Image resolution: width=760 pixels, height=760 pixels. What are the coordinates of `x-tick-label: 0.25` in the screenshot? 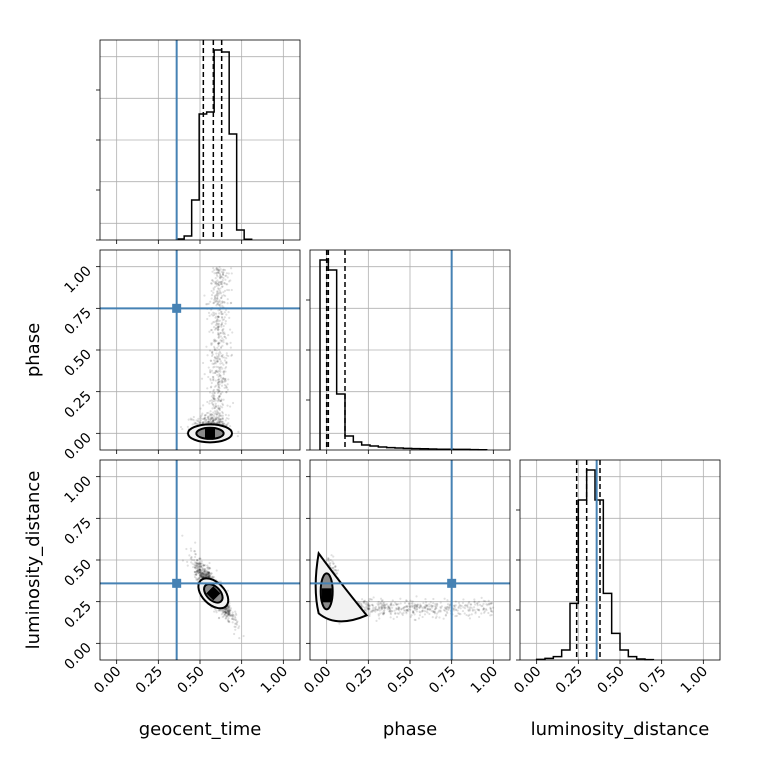 It's located at (569, 680).